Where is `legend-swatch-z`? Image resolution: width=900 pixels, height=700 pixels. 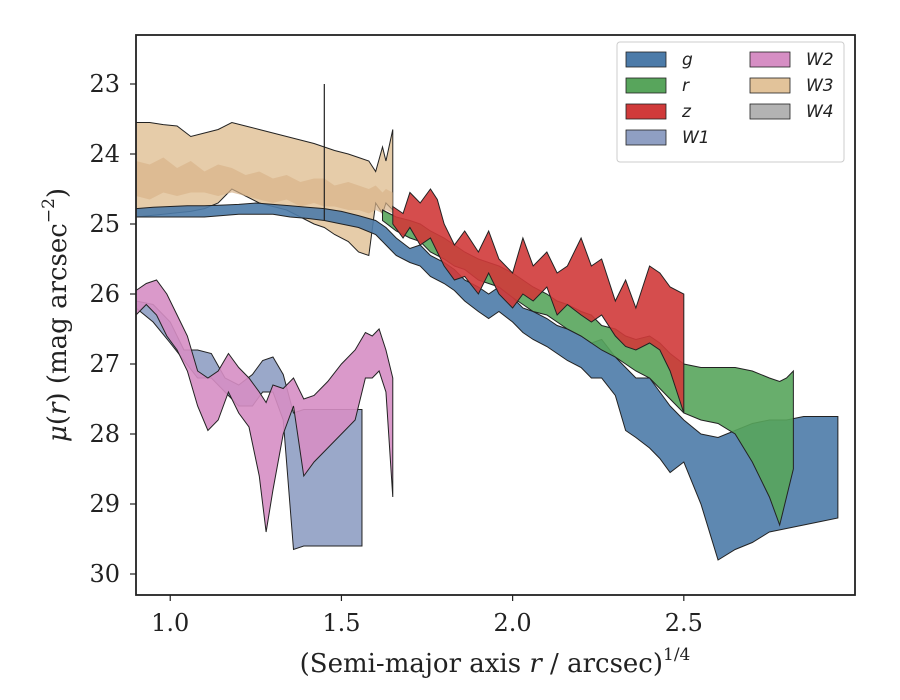
legend-swatch-z is located at coordinates (646, 111).